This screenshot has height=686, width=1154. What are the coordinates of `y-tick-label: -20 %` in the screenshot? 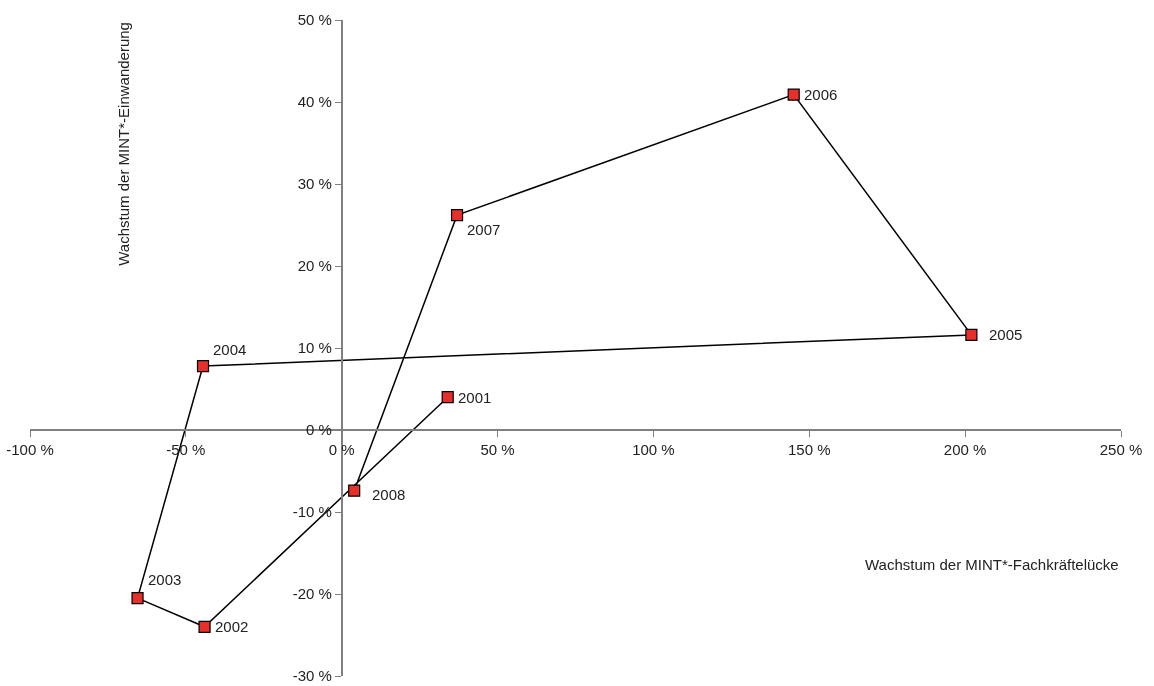 It's located at (312, 594).